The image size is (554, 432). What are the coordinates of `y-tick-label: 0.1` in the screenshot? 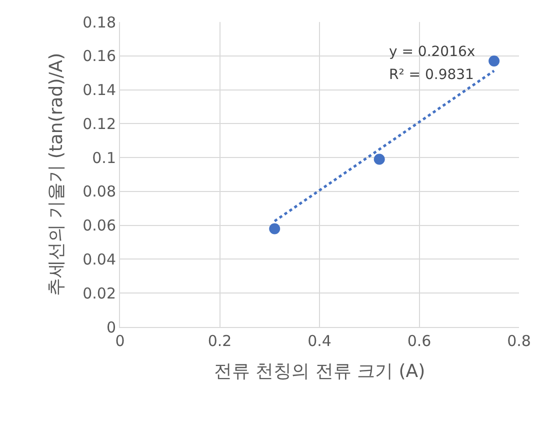 It's located at (104, 157).